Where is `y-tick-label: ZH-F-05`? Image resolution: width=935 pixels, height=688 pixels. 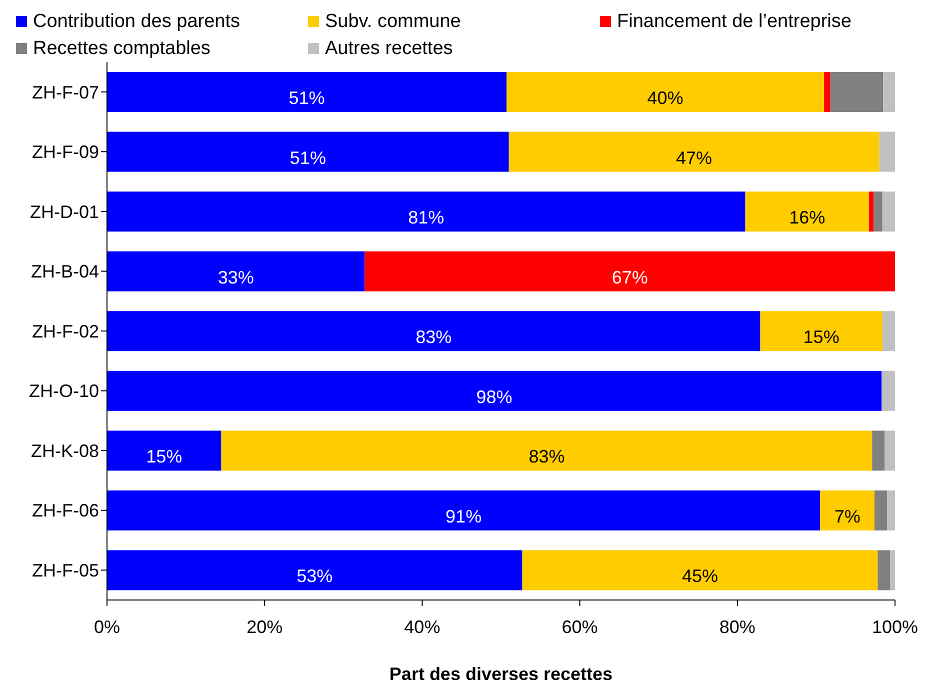
y-tick-label: ZH-F-05 is located at coordinates (65, 570).